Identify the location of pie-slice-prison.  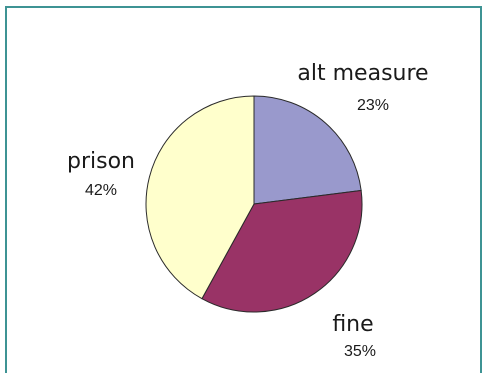
(200, 197).